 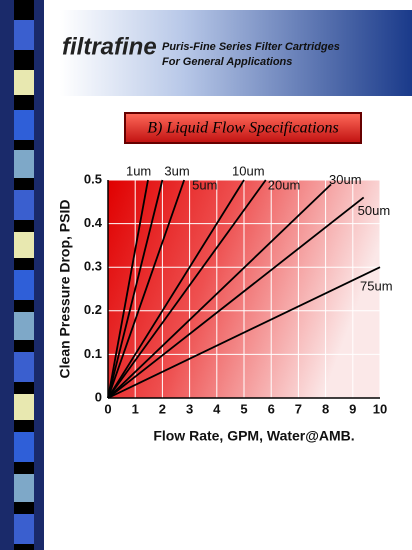 I want to click on title-box, so click(x=243, y=128).